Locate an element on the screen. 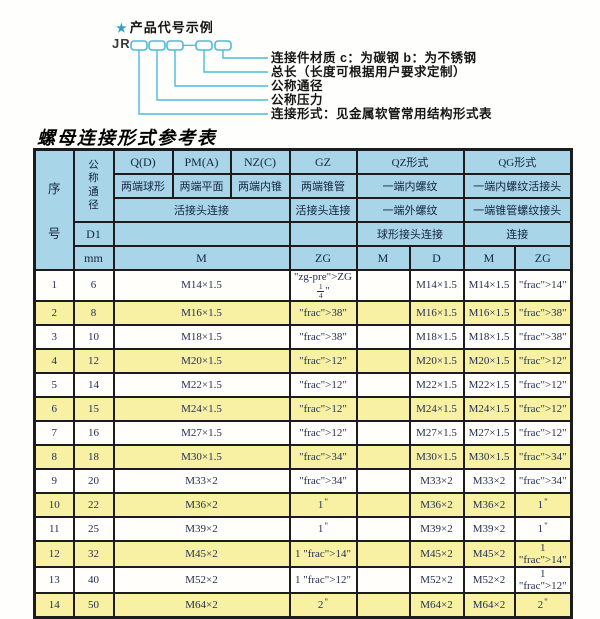 The width and height of the screenshot is (600, 619). cell-qg-m: M22×1.5 is located at coordinates (489, 384).